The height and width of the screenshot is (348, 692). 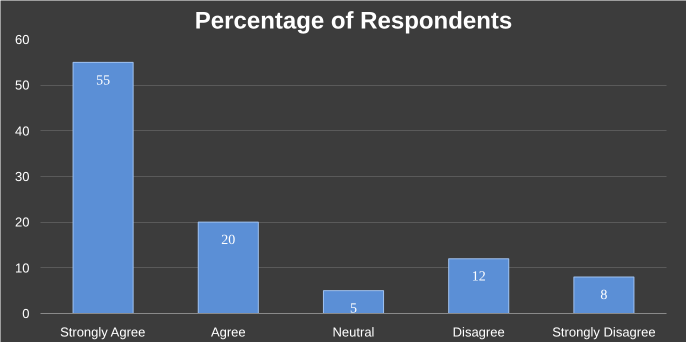 What do you see at coordinates (479, 277) in the screenshot?
I see `data-label: 12` at bounding box center [479, 277].